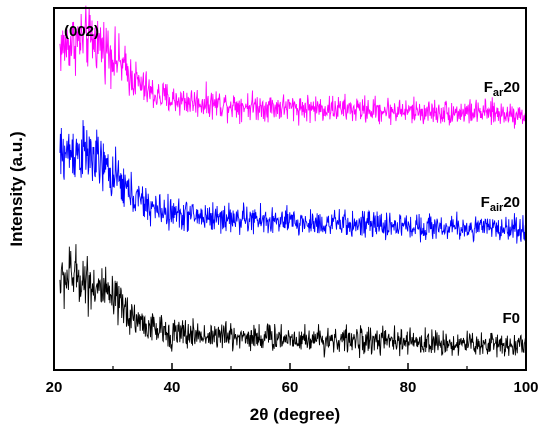  Describe the element at coordinates (511, 318) in the screenshot. I see `series-label-f0: F0` at that location.